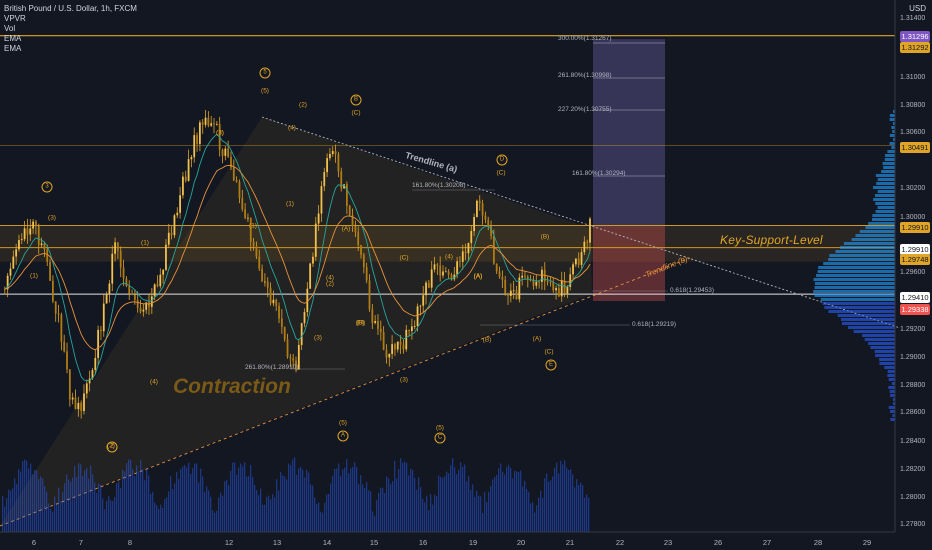 This screenshot has width=932, height=550. Describe the element at coordinates (232, 387) in the screenshot. I see `contraction-label: Contraction` at that location.